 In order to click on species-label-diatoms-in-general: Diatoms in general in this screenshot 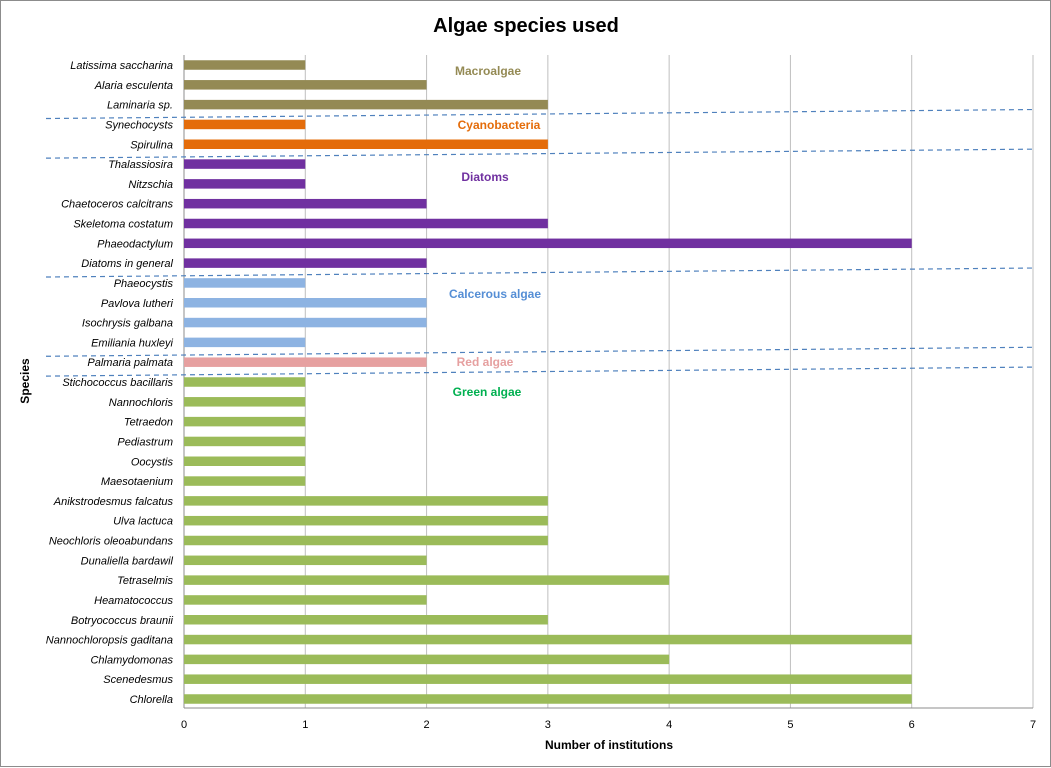, I will do `click(127, 264)`.